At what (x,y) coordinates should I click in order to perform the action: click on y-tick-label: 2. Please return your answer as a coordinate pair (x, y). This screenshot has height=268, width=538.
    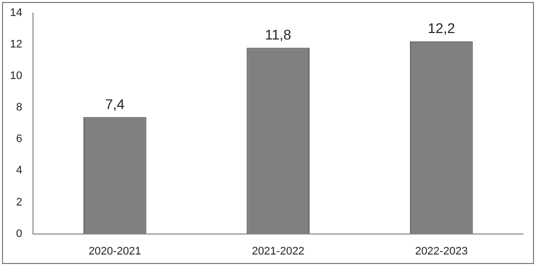
    Looking at the image, I should click on (19, 202).